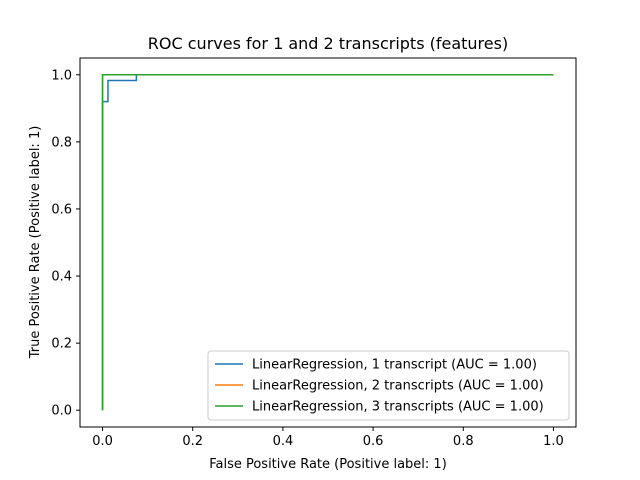 Image resolution: width=640 pixels, height=480 pixels. What do you see at coordinates (61, 209) in the screenshot?
I see `y-tick-label: 0.6` at bounding box center [61, 209].